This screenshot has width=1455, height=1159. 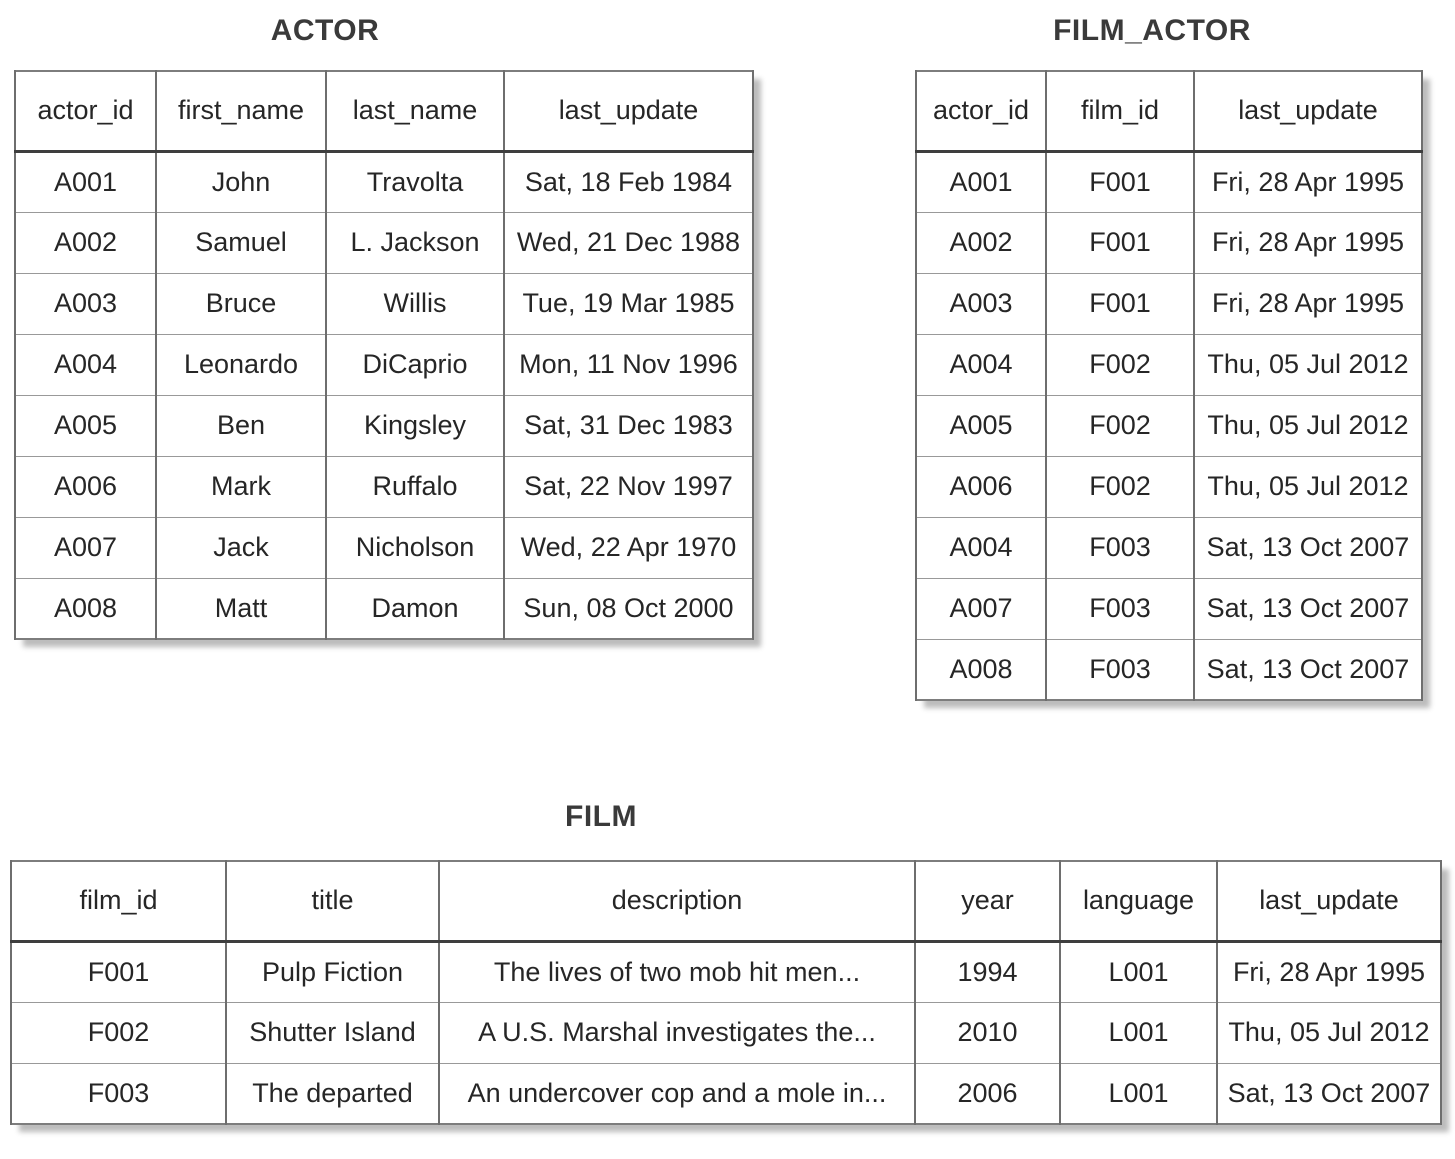 I want to click on table-cell: L001, so click(x=1138, y=1093).